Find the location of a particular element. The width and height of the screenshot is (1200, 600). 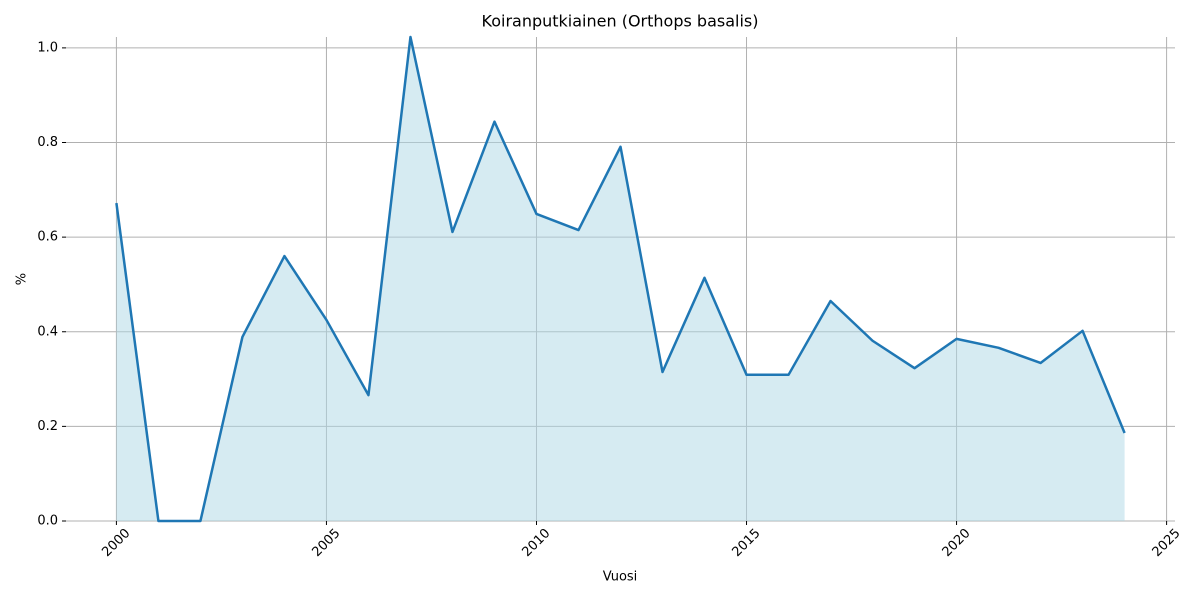

chart-title: Koiranputkiainen (Orthops basalis) is located at coordinates (620, 21).